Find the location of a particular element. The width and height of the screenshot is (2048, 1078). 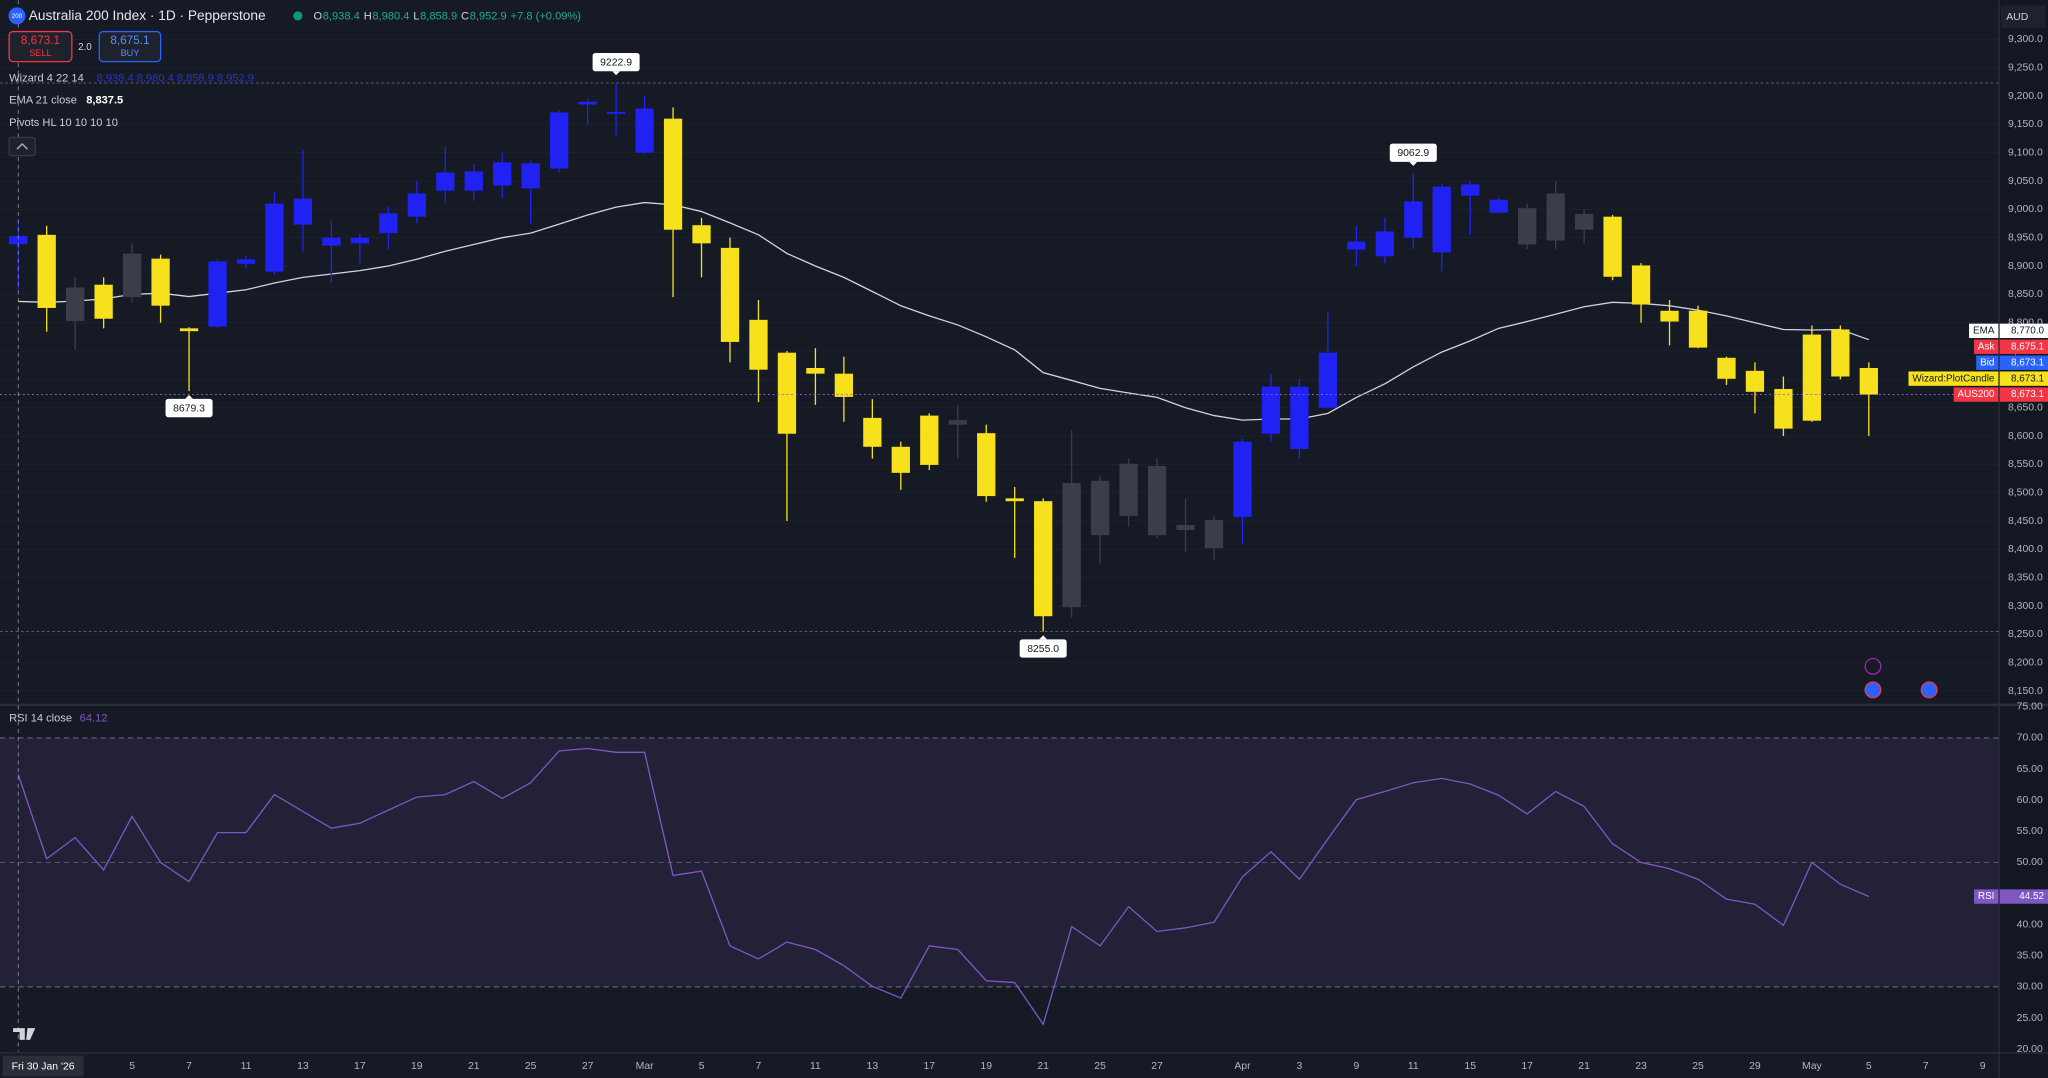

buy-button is located at coordinates (130, 46).